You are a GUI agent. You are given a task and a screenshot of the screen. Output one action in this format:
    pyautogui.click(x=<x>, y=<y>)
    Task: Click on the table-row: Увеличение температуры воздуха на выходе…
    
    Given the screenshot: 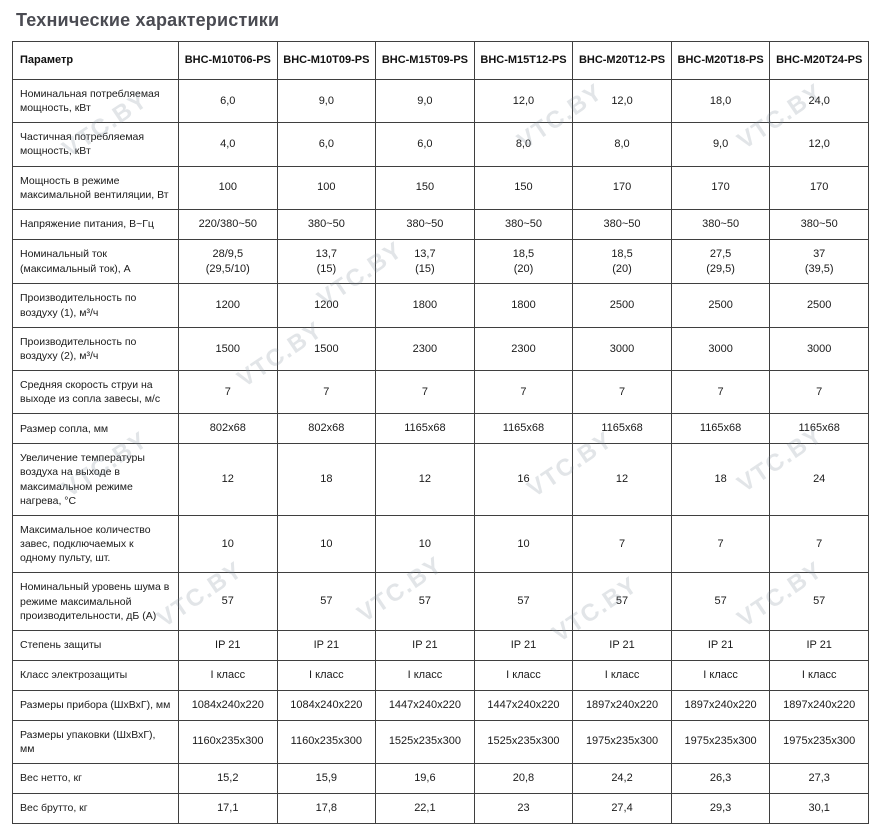 What is the action you would take?
    pyautogui.click(x=440, y=479)
    